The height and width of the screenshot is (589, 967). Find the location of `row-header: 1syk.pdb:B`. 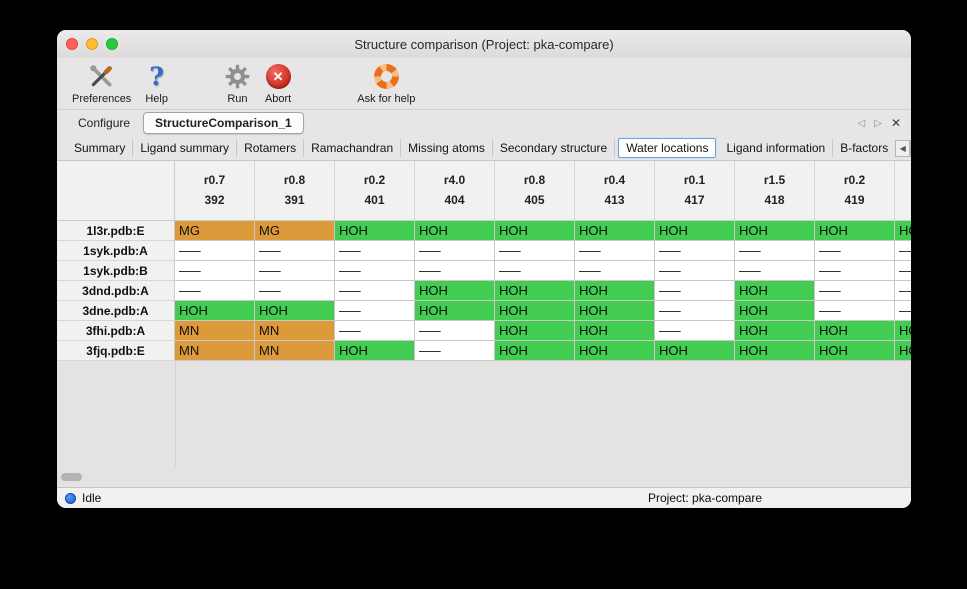

row-header: 1syk.pdb:B is located at coordinates (116, 271).